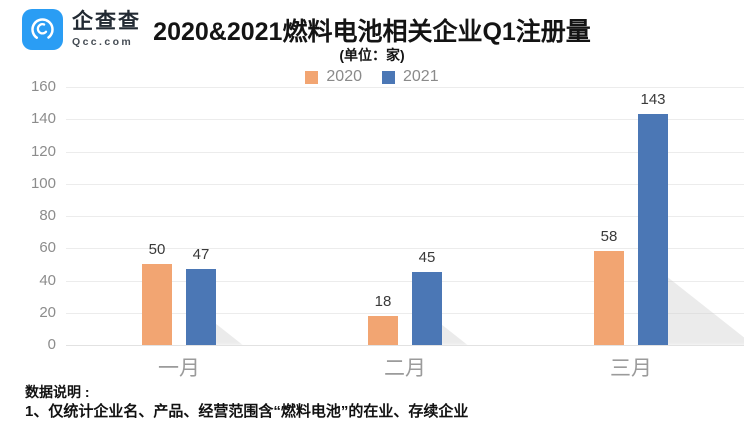 Image resolution: width=744 pixels, height=421 pixels. What do you see at coordinates (51, 344) in the screenshot?
I see `ytick-label-0: 0` at bounding box center [51, 344].